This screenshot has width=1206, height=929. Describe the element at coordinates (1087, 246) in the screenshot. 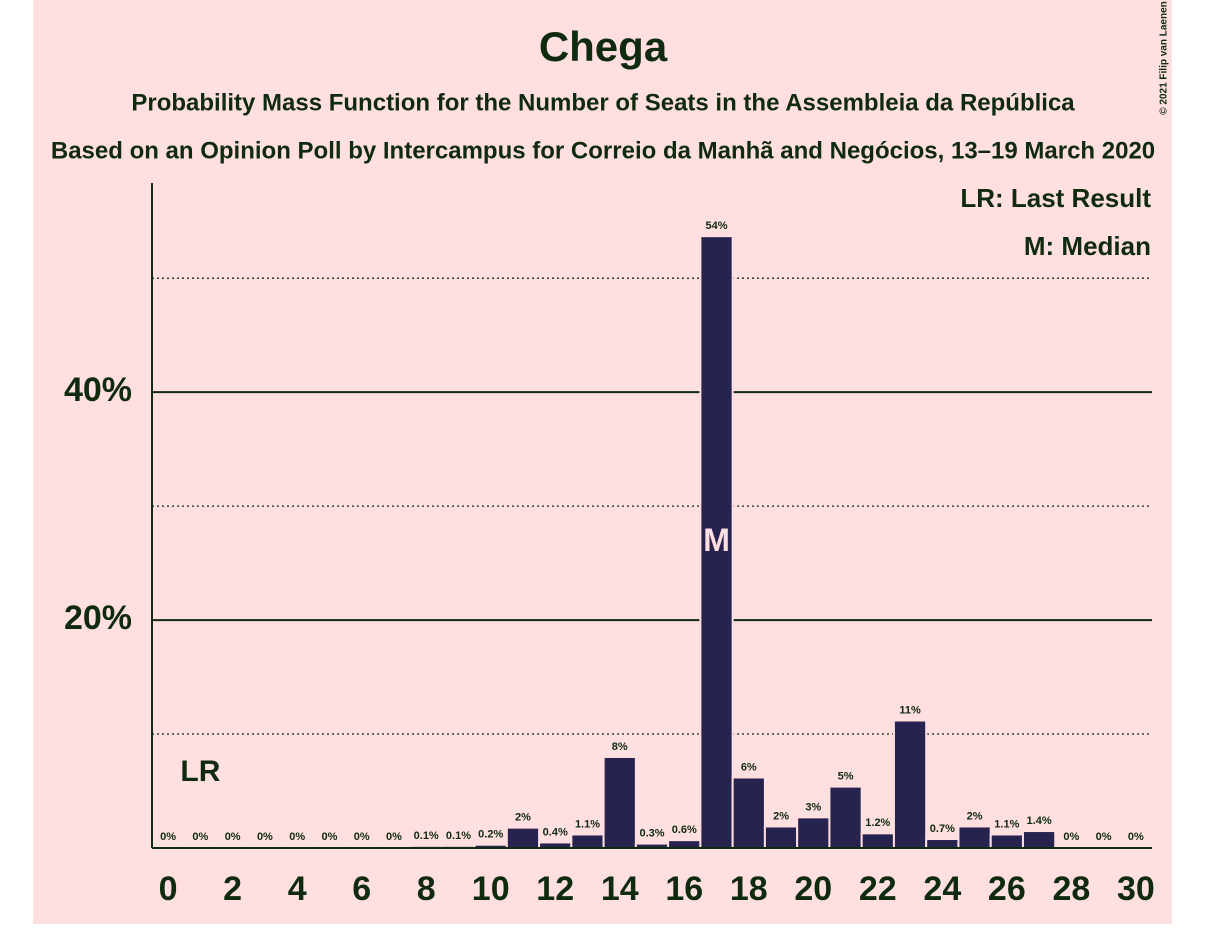

I see `legend-entry: M: Median` at that location.